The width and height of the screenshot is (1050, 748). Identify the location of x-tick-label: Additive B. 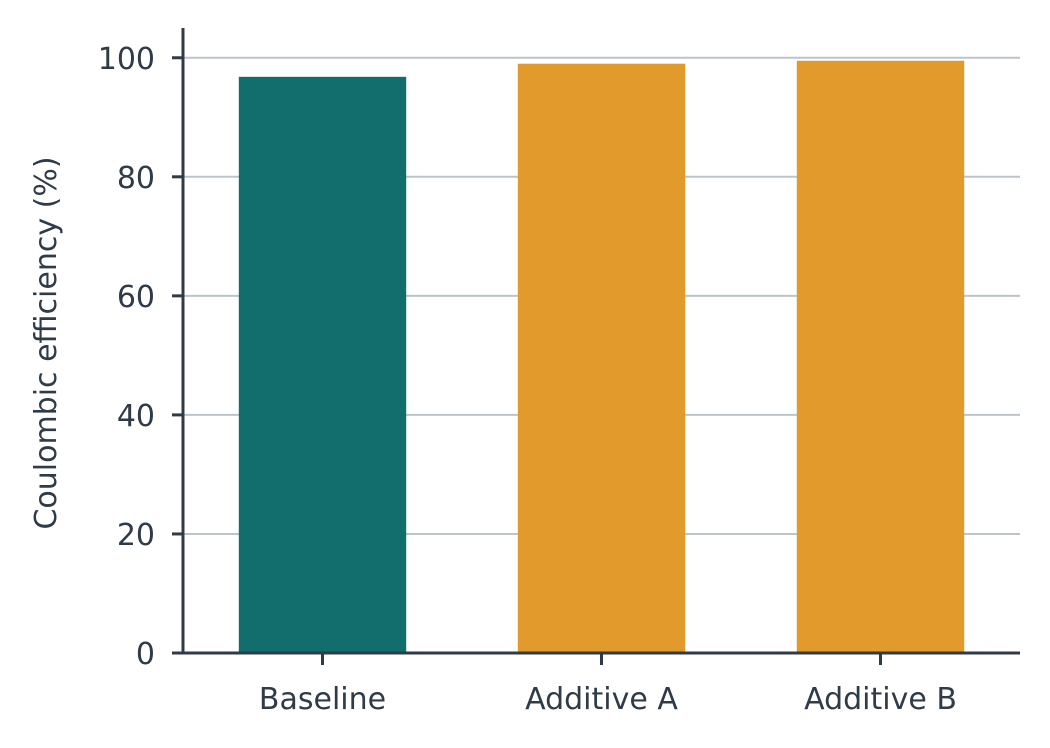
(880, 699).